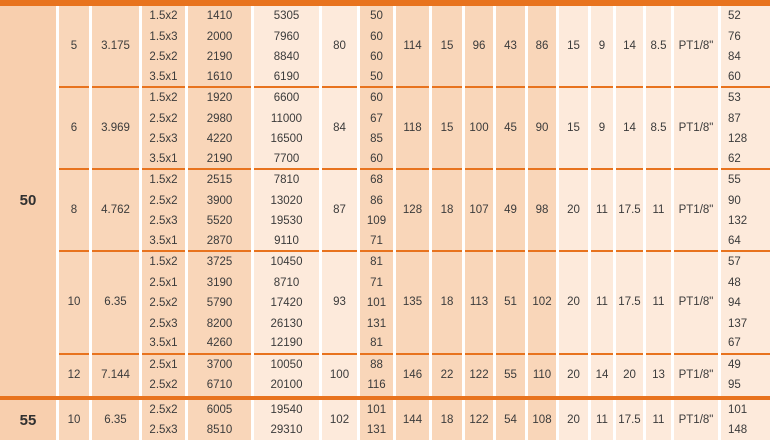  What do you see at coordinates (115, 47) in the screenshot?
I see `cell-pitch: 3.175` at bounding box center [115, 47].